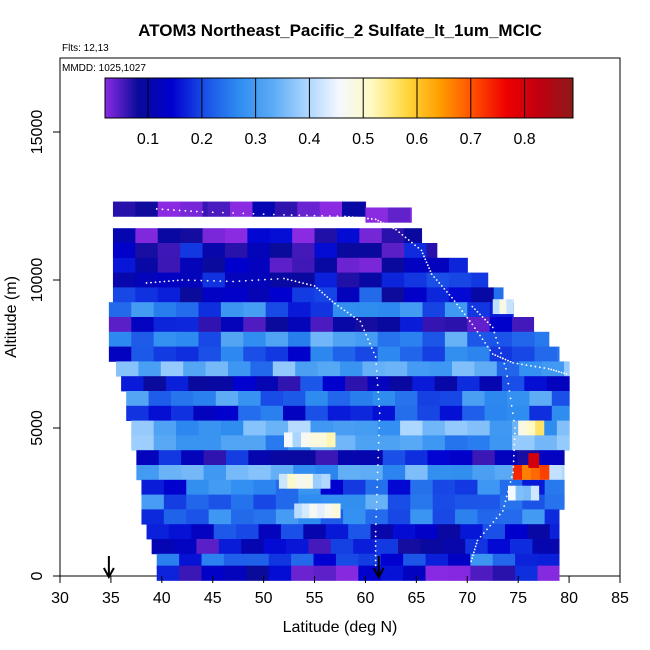 The image size is (650, 650). Describe the element at coordinates (255, 139) in the screenshot. I see `colorbar-tick-label: 0.3` at that location.